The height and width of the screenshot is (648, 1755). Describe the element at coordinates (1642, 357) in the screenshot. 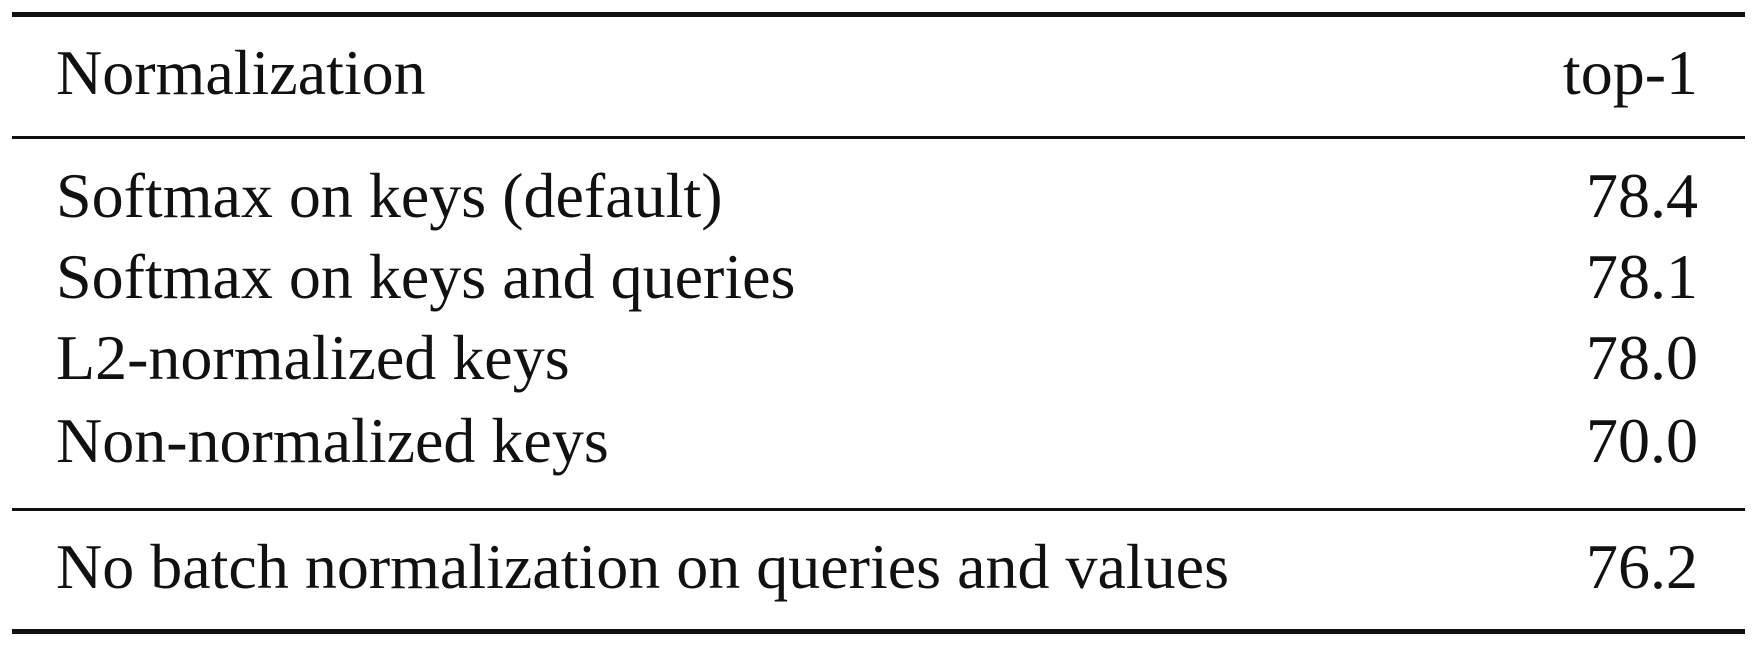

I see `row-value: 78.0` at that location.